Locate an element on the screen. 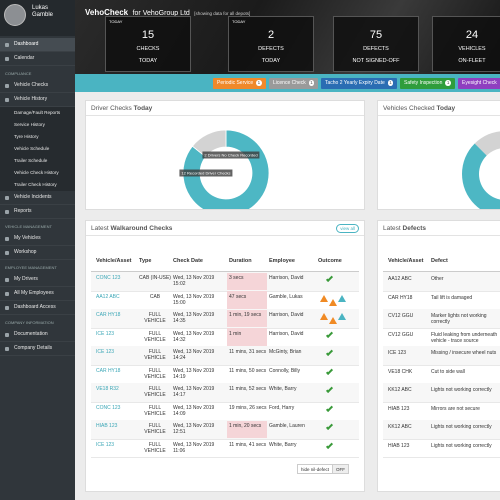 Image resolution: width=500 pixels, height=500 pixels. vehicle-link: HIAB 123 is located at coordinates (107, 426).